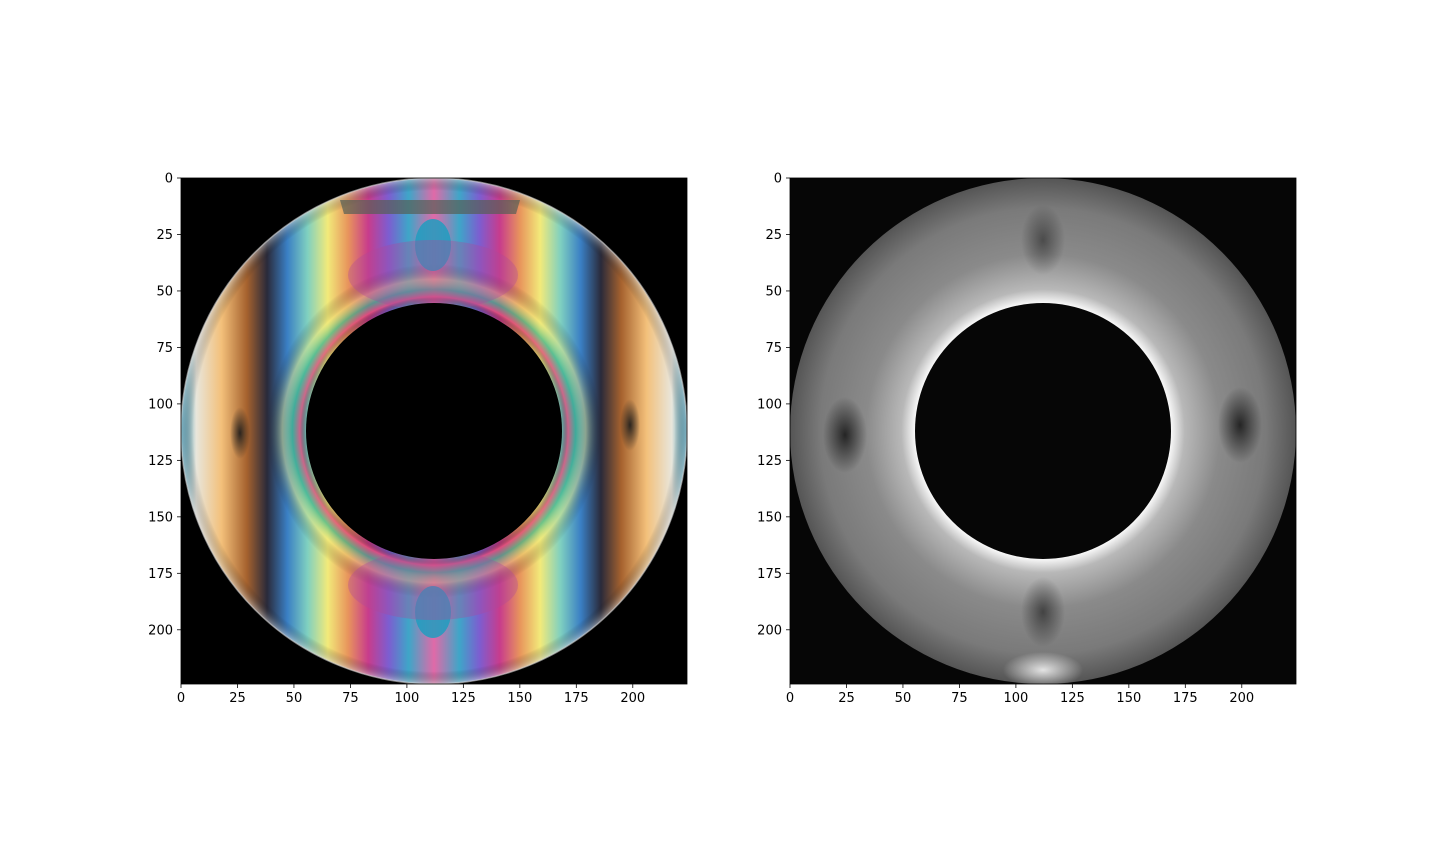 Image resolution: width=1440 pixels, height=852 pixels. Describe the element at coordinates (294, 698) in the screenshot. I see `left-x-tick-label: 50` at that location.